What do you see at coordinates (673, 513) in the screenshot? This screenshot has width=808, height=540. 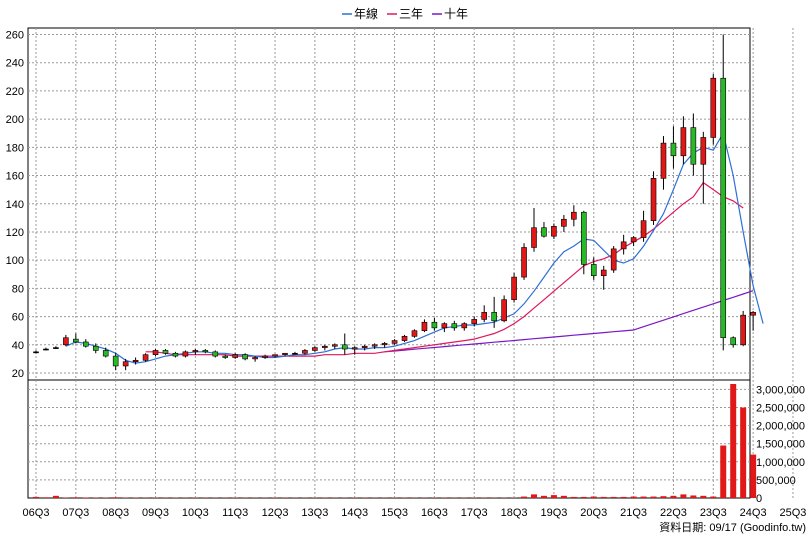 I see `x-tick-label: 22Q3` at bounding box center [673, 513].